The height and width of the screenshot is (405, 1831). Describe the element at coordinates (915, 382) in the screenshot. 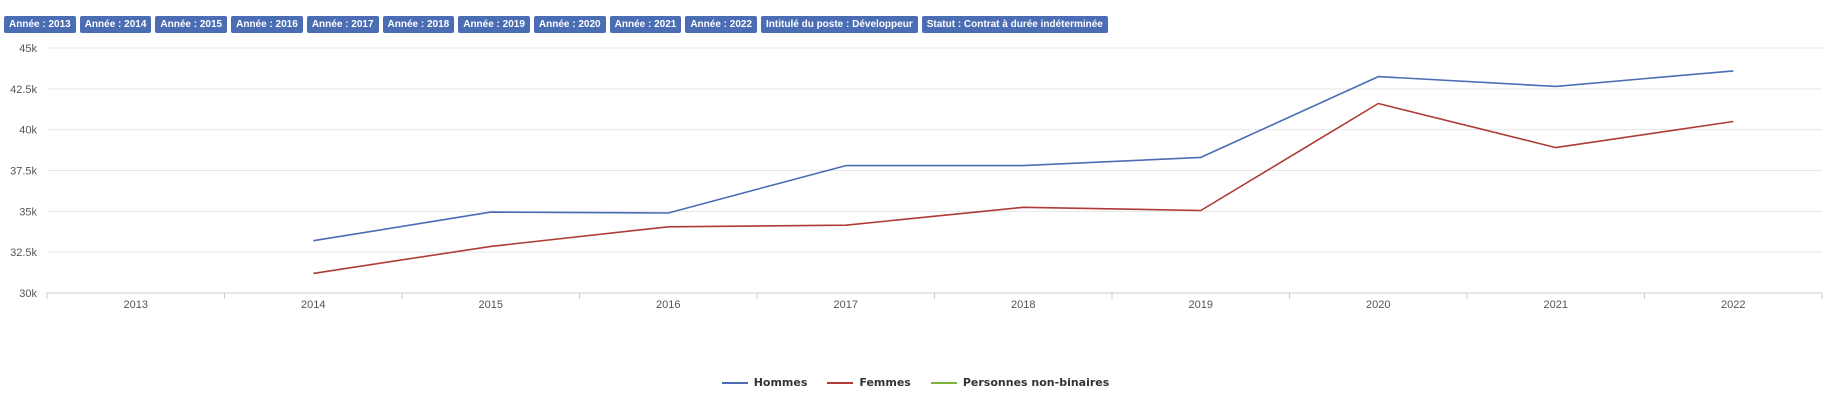

I see `chart-legend: Hommes Femmes Personnes non-binaires` at that location.